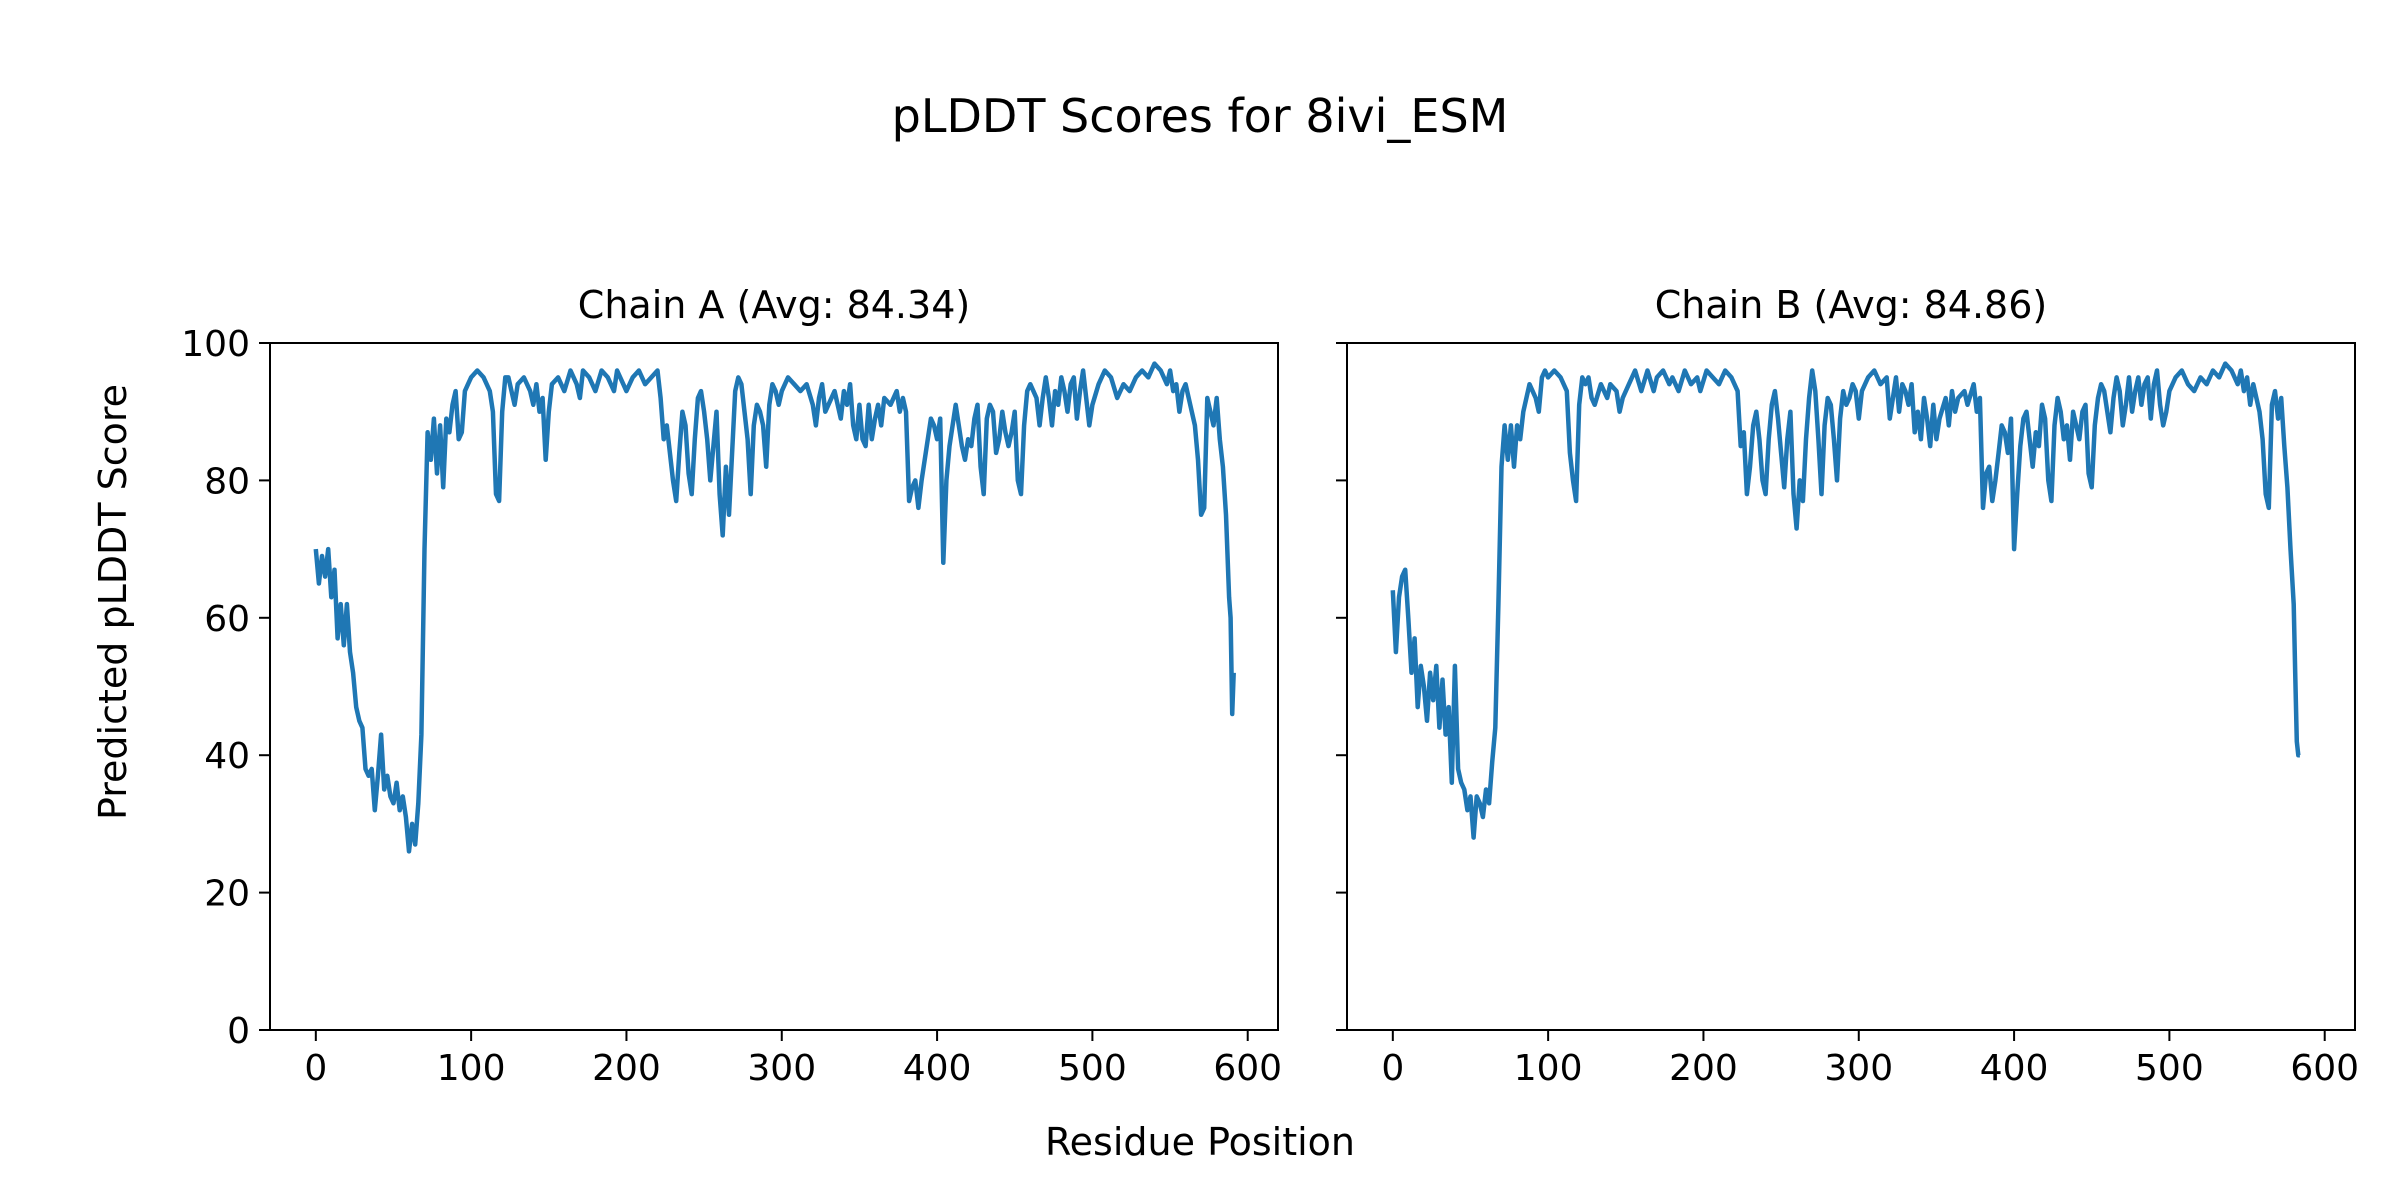  I want to click on chain-a-xtick-label: 300, so click(781, 1068).